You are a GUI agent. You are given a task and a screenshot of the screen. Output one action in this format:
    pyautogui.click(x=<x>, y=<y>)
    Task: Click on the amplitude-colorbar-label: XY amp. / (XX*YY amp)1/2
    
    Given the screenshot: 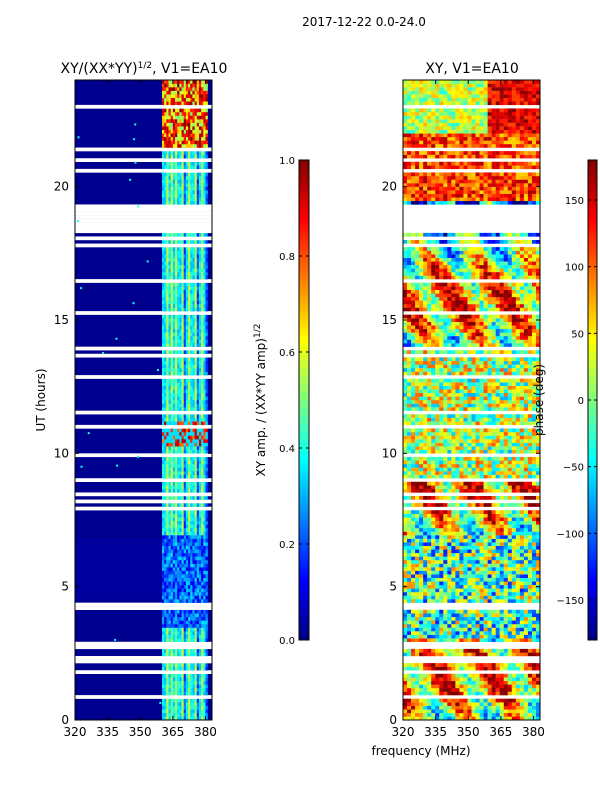 What is the action you would take?
    pyautogui.click(x=260, y=400)
    